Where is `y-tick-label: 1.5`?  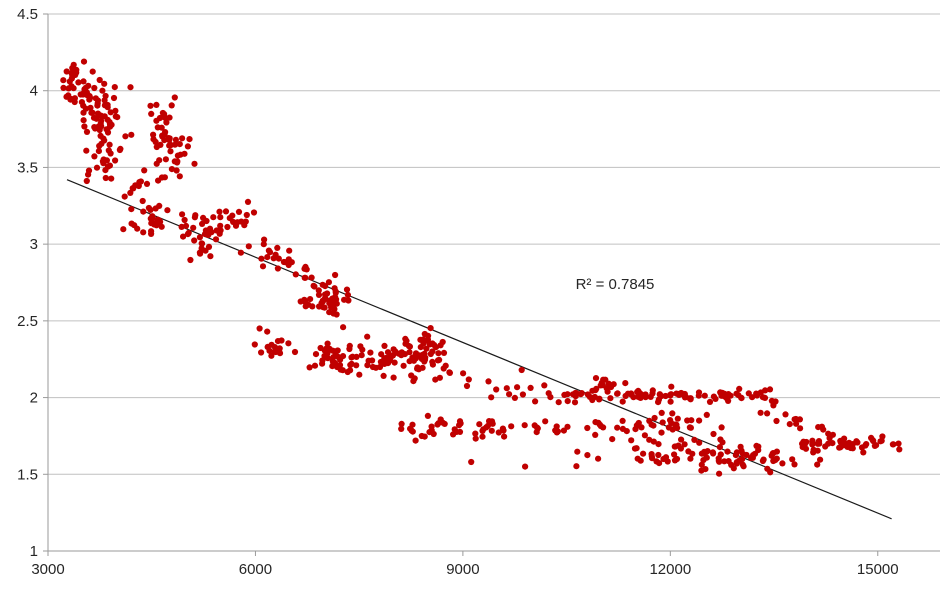
y-tick-label: 1.5 is located at coordinates (27, 474).